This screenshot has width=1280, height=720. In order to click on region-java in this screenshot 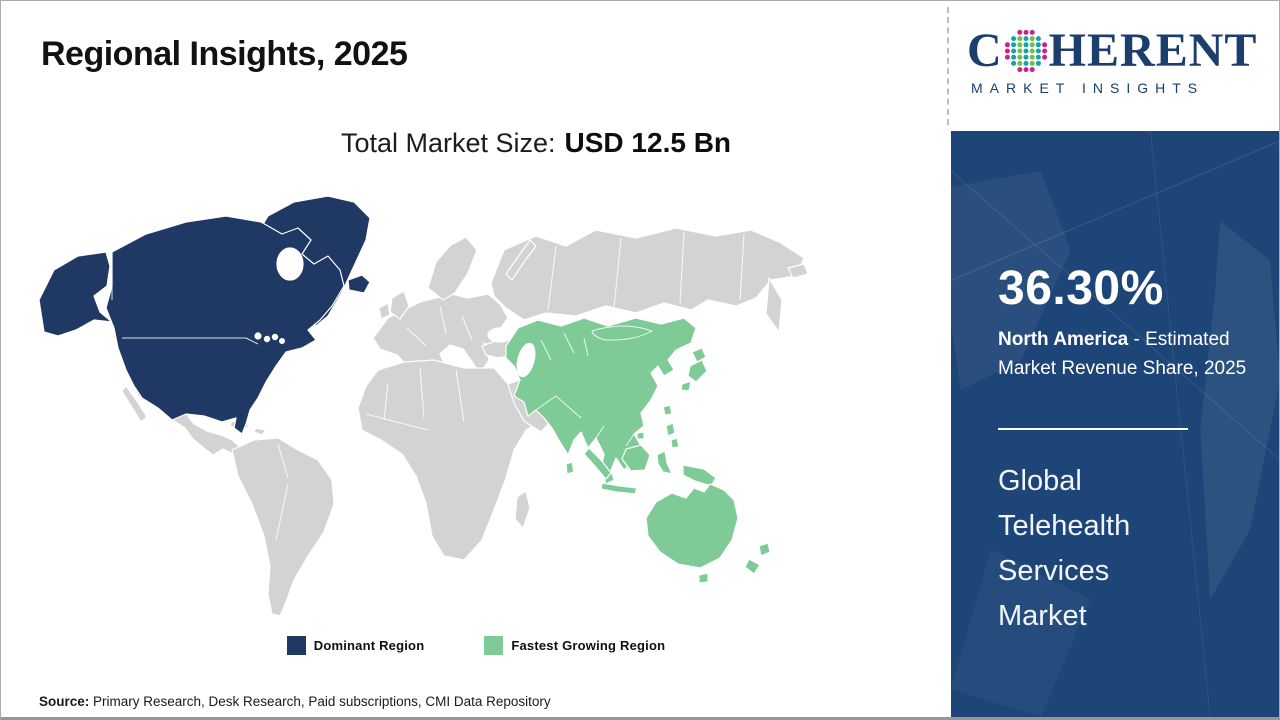, I will do `click(619, 488)`.